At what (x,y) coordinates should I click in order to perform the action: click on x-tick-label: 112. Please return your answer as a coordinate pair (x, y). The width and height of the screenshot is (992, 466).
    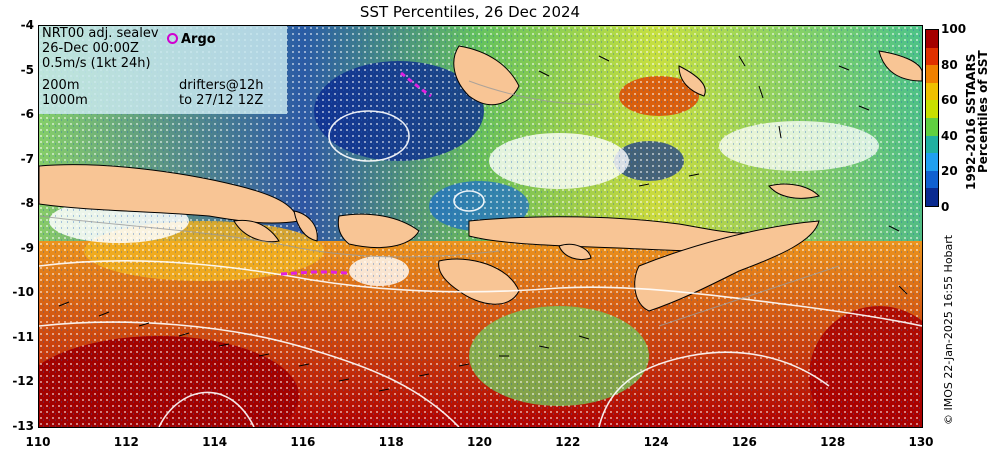
    Looking at the image, I should click on (126, 442).